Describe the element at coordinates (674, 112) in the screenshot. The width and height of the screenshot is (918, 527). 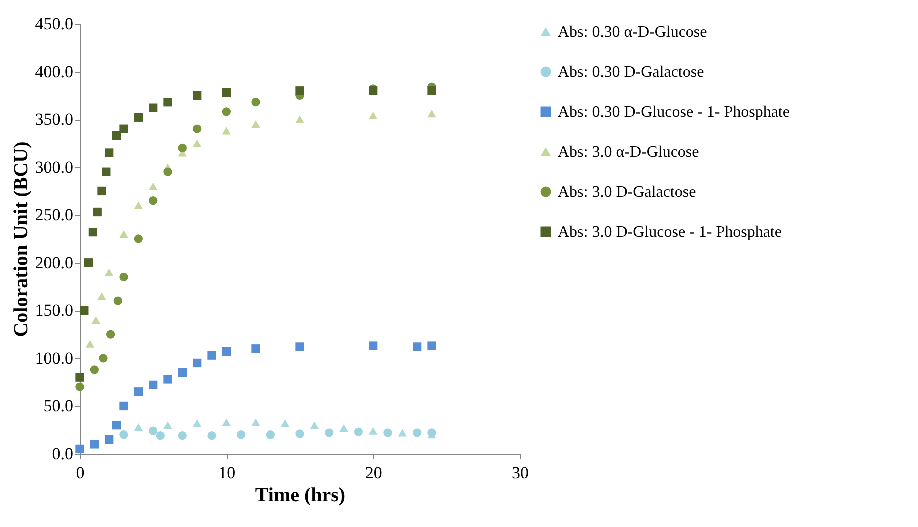
I see `legend-label: Abs: 0.30 D-Glucose - 1- Phosphate` at that location.